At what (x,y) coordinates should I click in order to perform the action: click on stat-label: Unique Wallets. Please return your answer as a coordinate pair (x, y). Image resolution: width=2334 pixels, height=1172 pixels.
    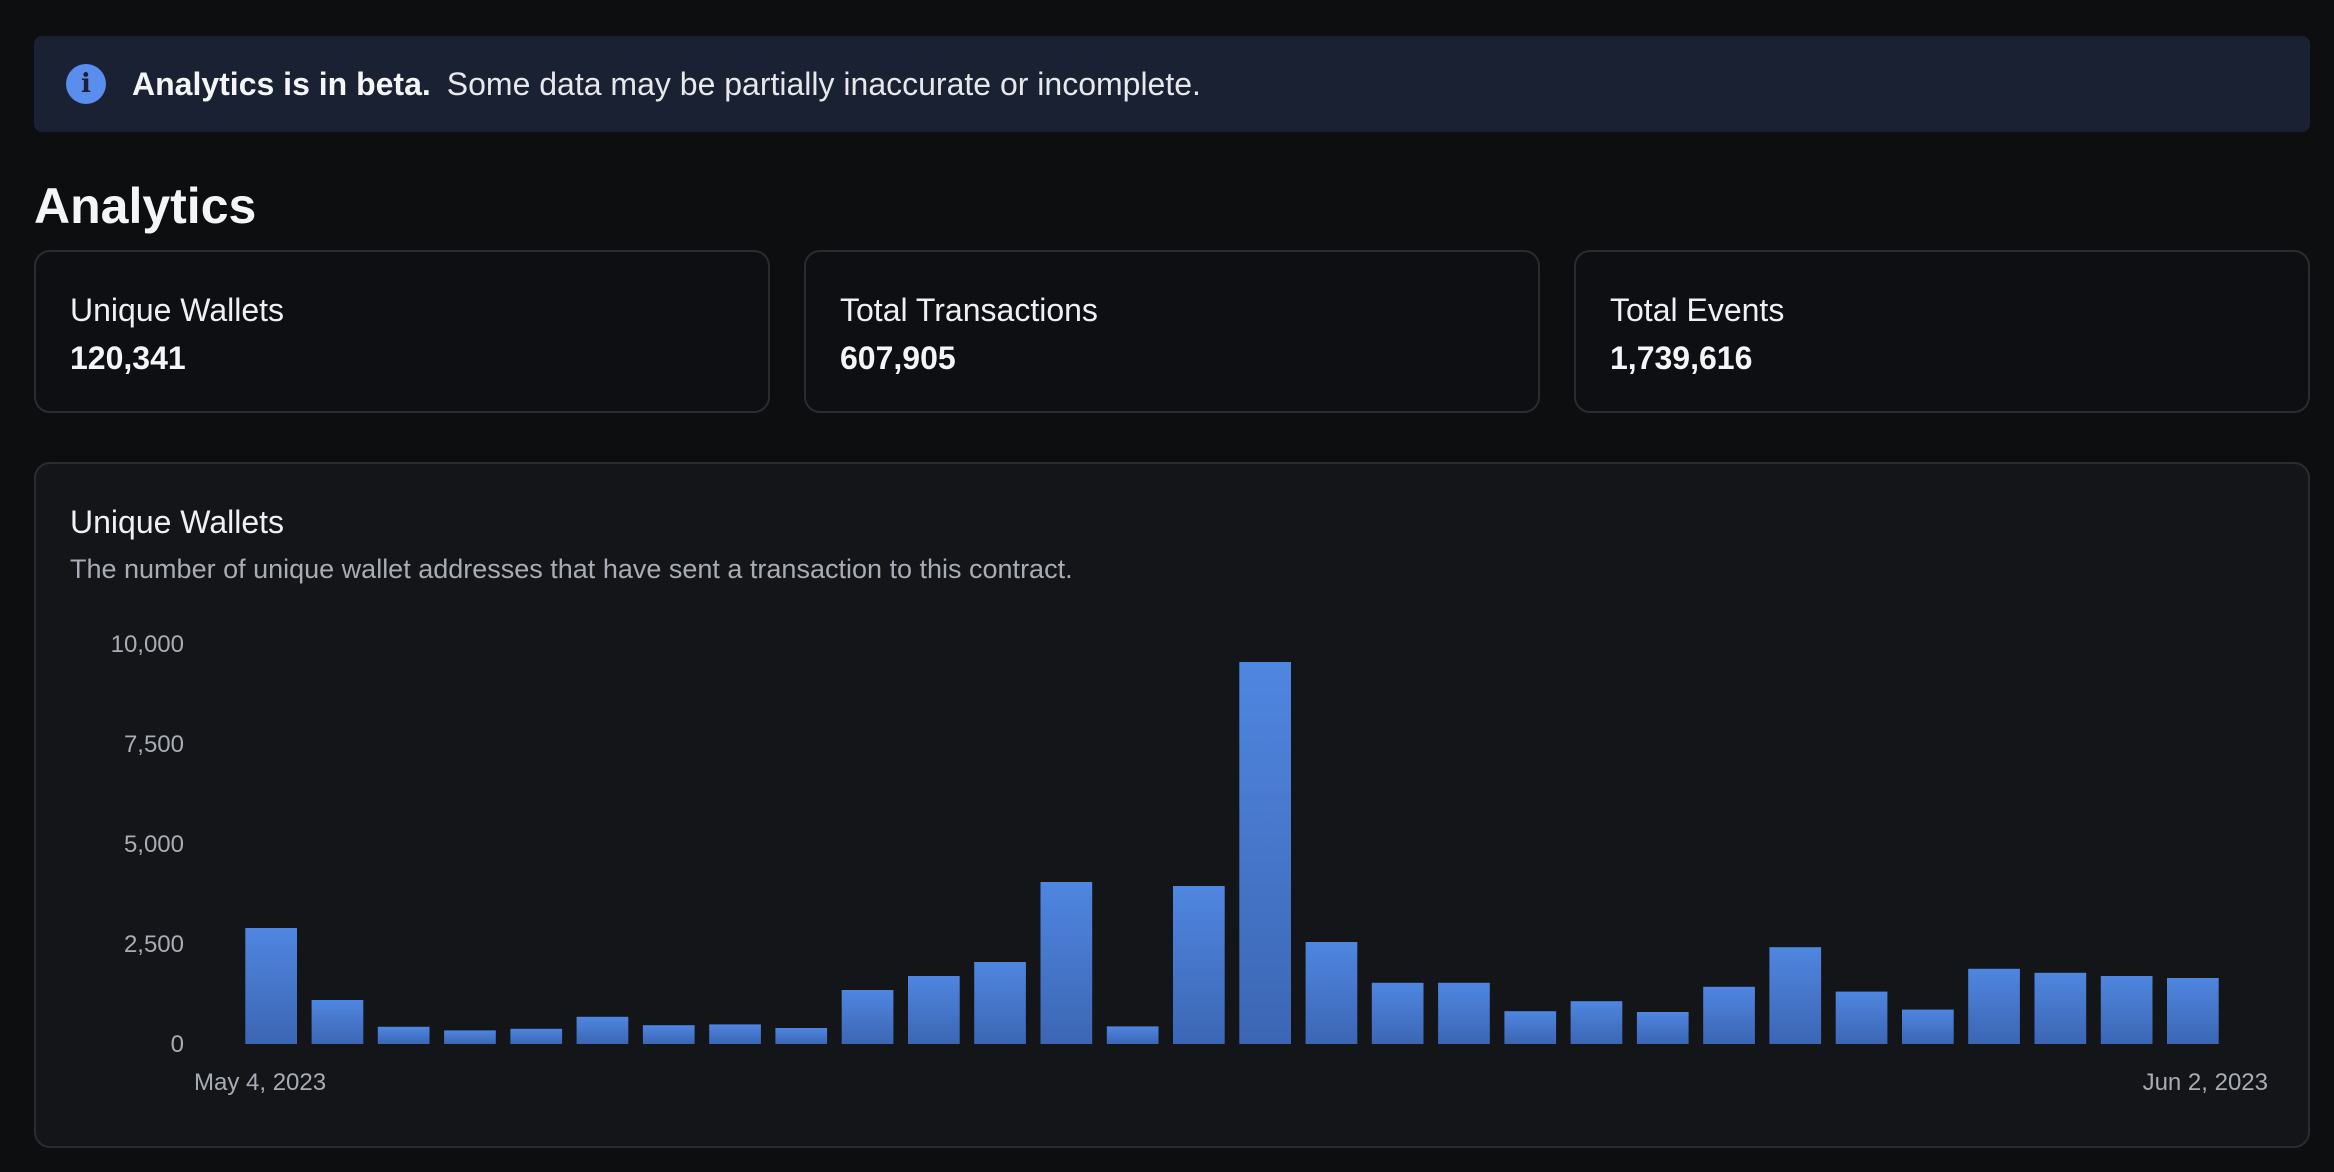
    Looking at the image, I should click on (177, 310).